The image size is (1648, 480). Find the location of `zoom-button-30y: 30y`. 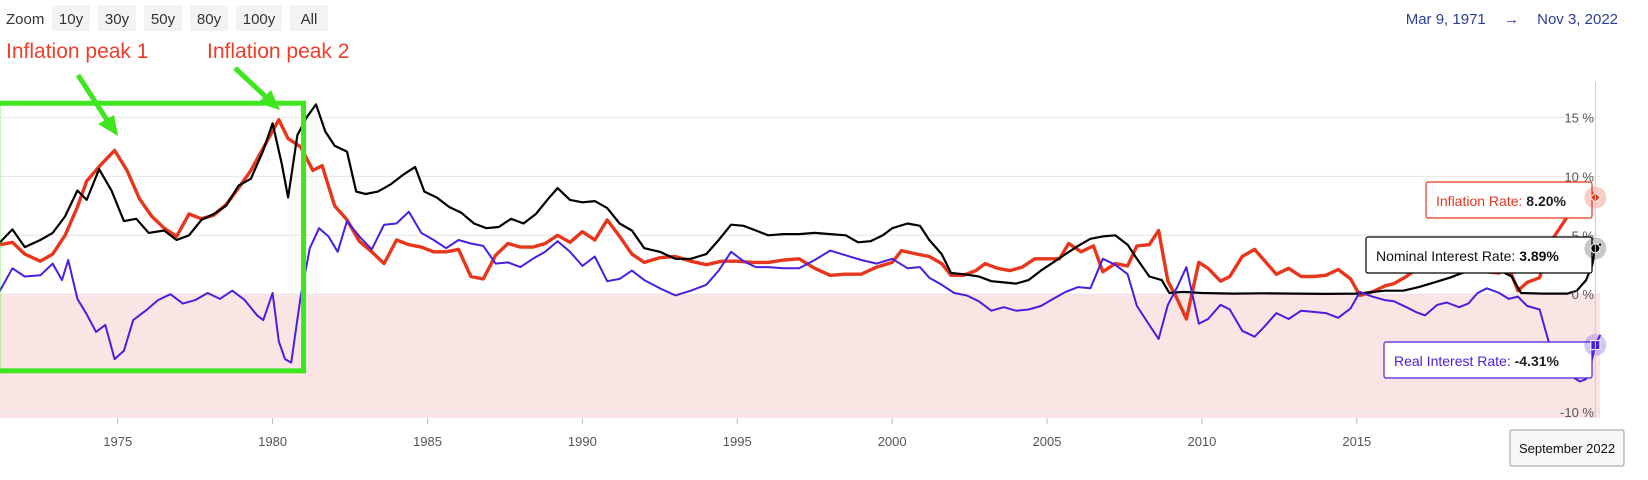

zoom-button-30y: 30y is located at coordinates (117, 18).